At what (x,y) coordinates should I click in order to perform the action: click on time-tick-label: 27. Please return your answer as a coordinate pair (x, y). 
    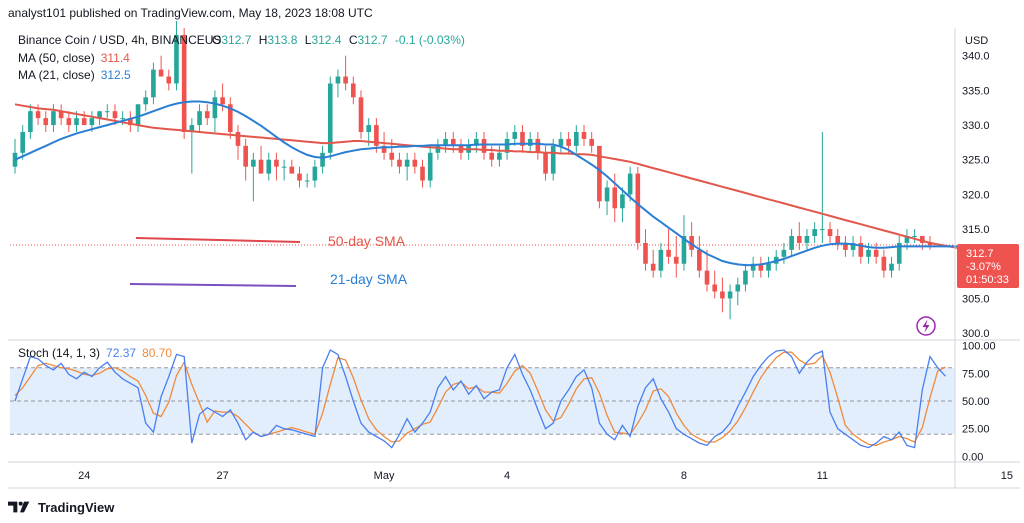
    Looking at the image, I should click on (222, 476).